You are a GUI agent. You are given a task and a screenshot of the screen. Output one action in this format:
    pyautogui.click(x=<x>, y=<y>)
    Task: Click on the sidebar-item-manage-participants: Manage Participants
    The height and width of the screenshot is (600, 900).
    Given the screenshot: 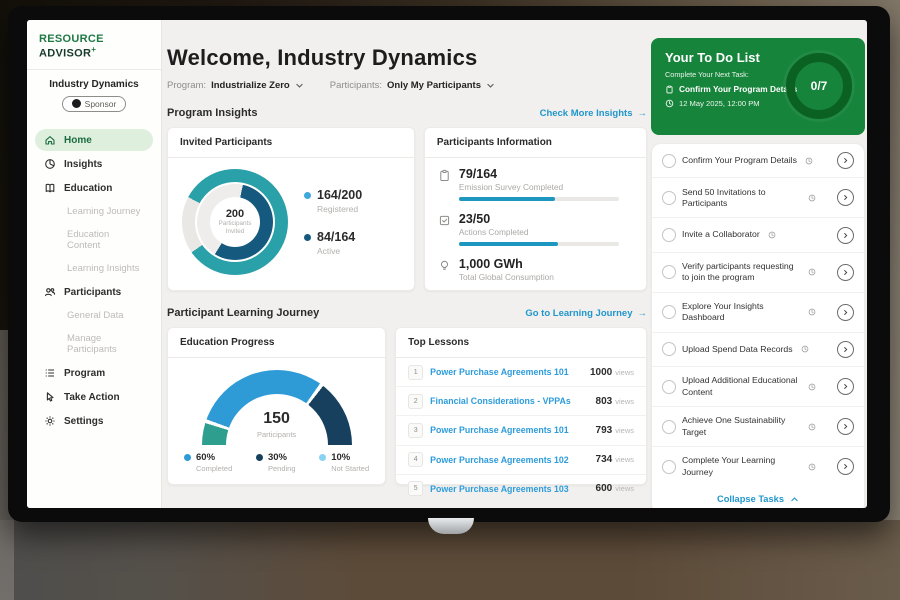 What is the action you would take?
    pyautogui.click(x=94, y=344)
    